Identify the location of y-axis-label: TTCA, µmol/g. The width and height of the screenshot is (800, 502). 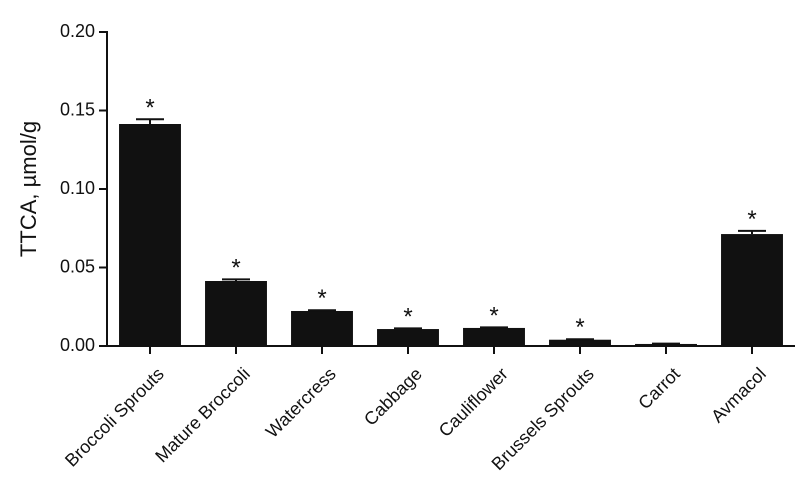
(28, 189).